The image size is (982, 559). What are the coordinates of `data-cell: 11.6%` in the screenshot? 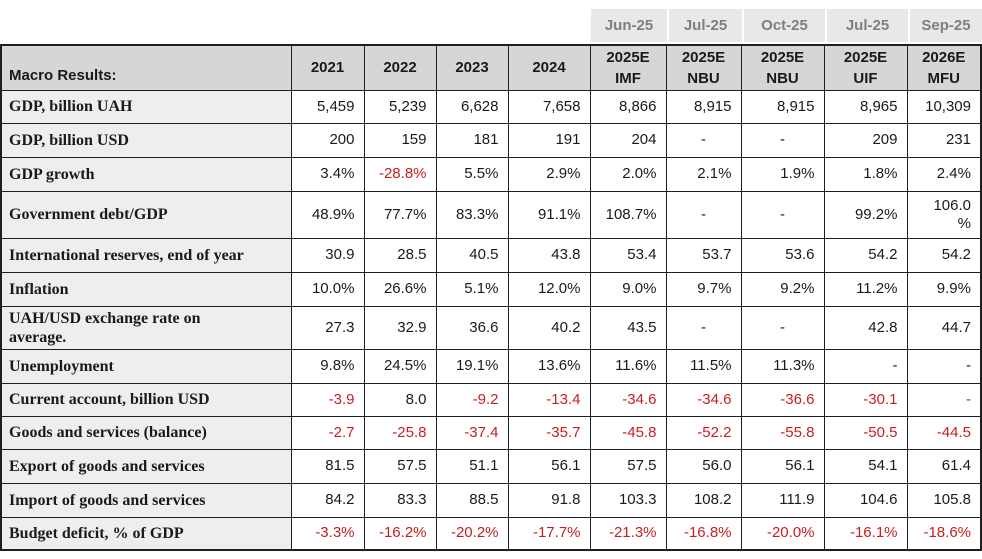 It's located at (628, 366).